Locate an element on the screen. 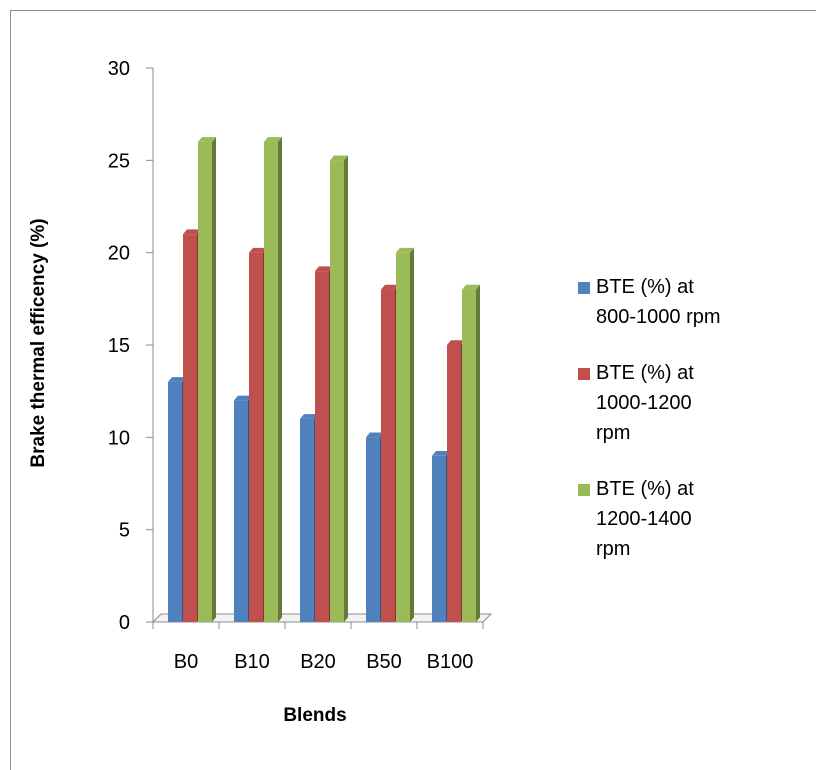 The width and height of the screenshot is (816, 770). legend-item: BTE (%) at 1200-1400 rpm is located at coordinates (688, 519).